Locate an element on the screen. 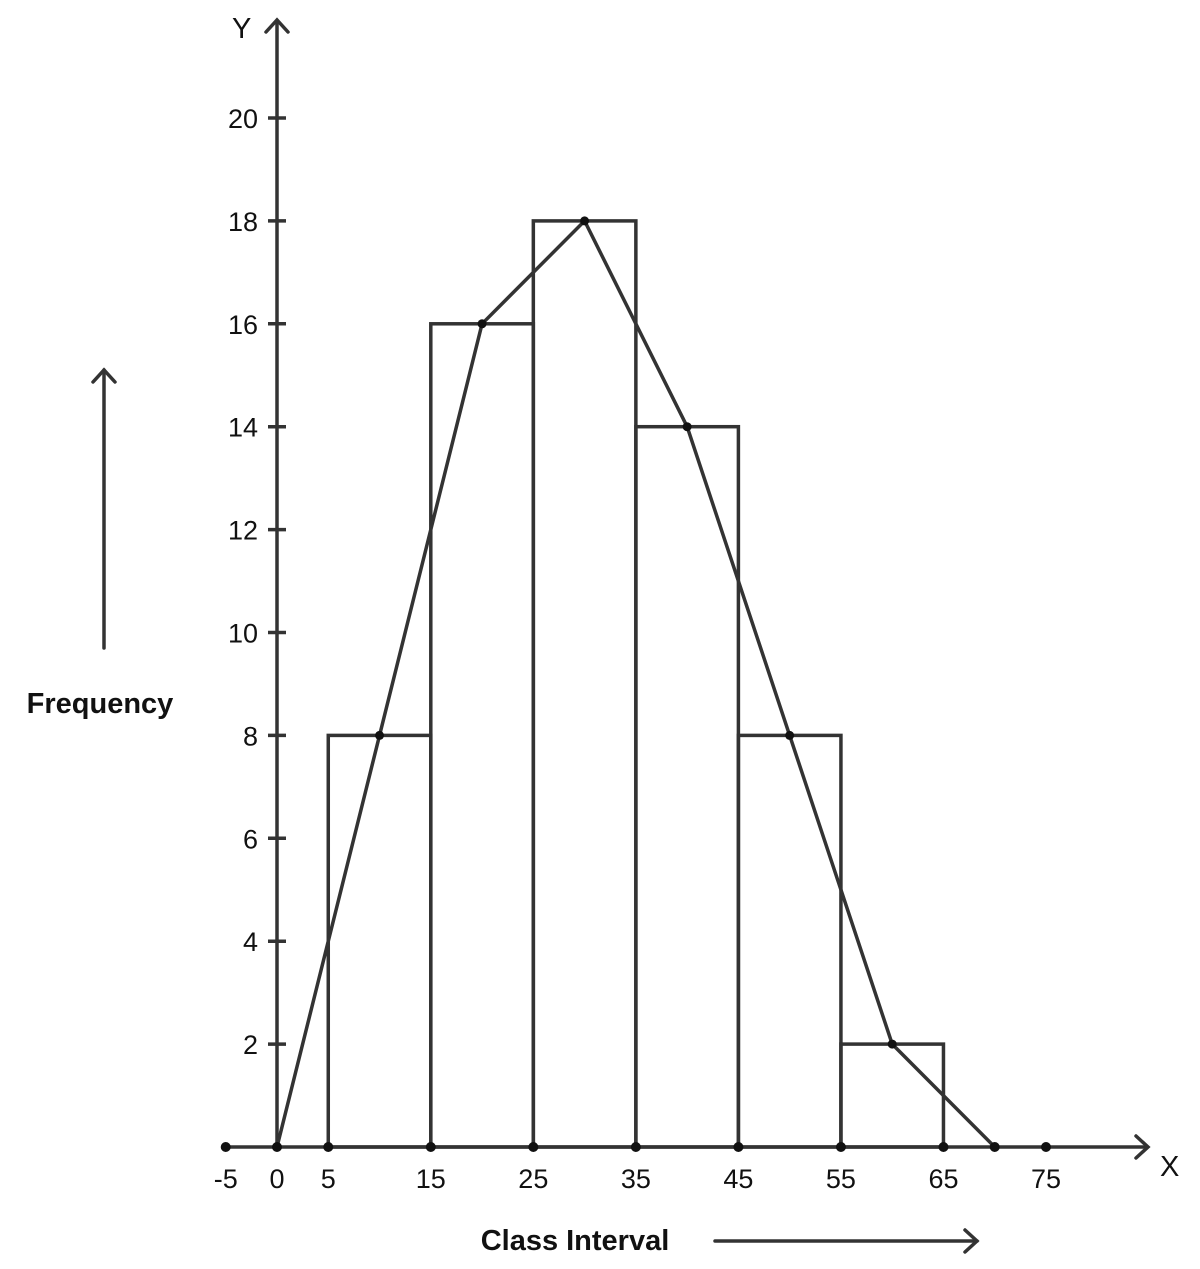 The width and height of the screenshot is (1200, 1269). y-axis-letter: Y is located at coordinates (241, 29).